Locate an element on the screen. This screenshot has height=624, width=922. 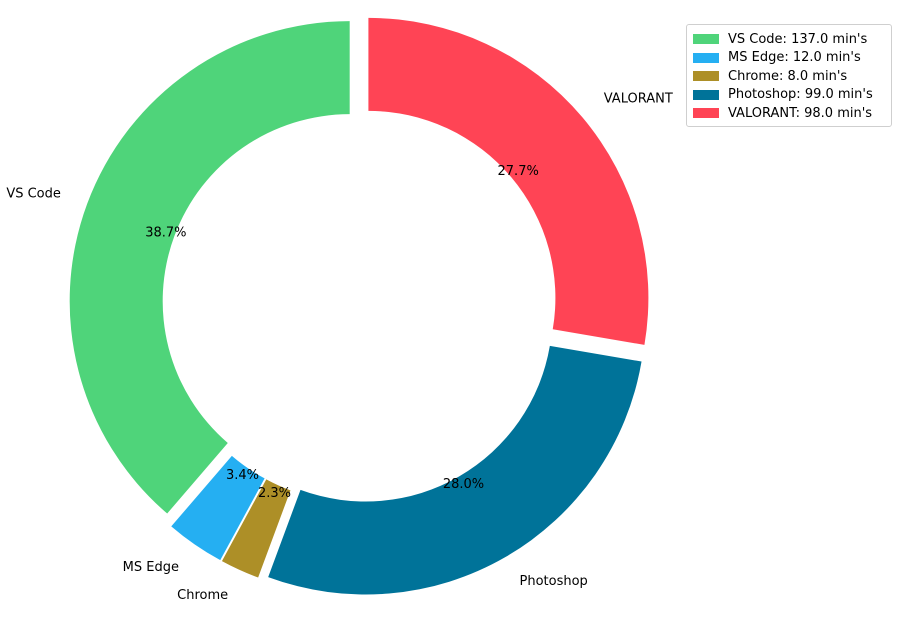
category-label-ms-edge: MS Edge is located at coordinates (151, 567).